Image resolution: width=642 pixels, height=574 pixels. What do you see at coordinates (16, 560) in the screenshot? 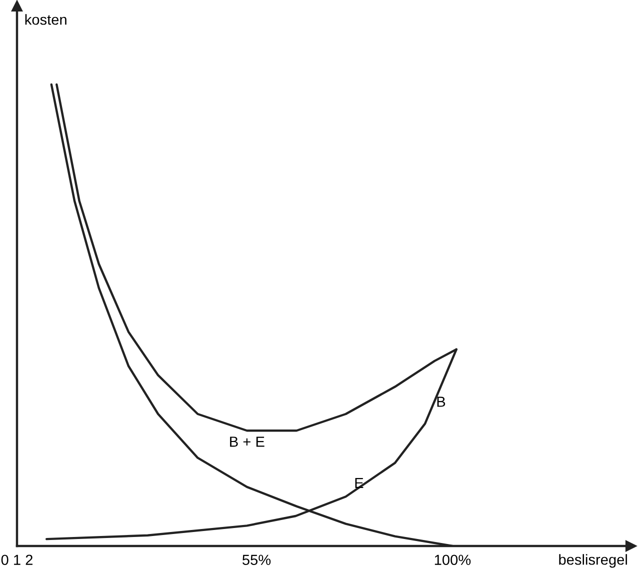
I see `x-tick-label: 0 1 2` at bounding box center [16, 560].